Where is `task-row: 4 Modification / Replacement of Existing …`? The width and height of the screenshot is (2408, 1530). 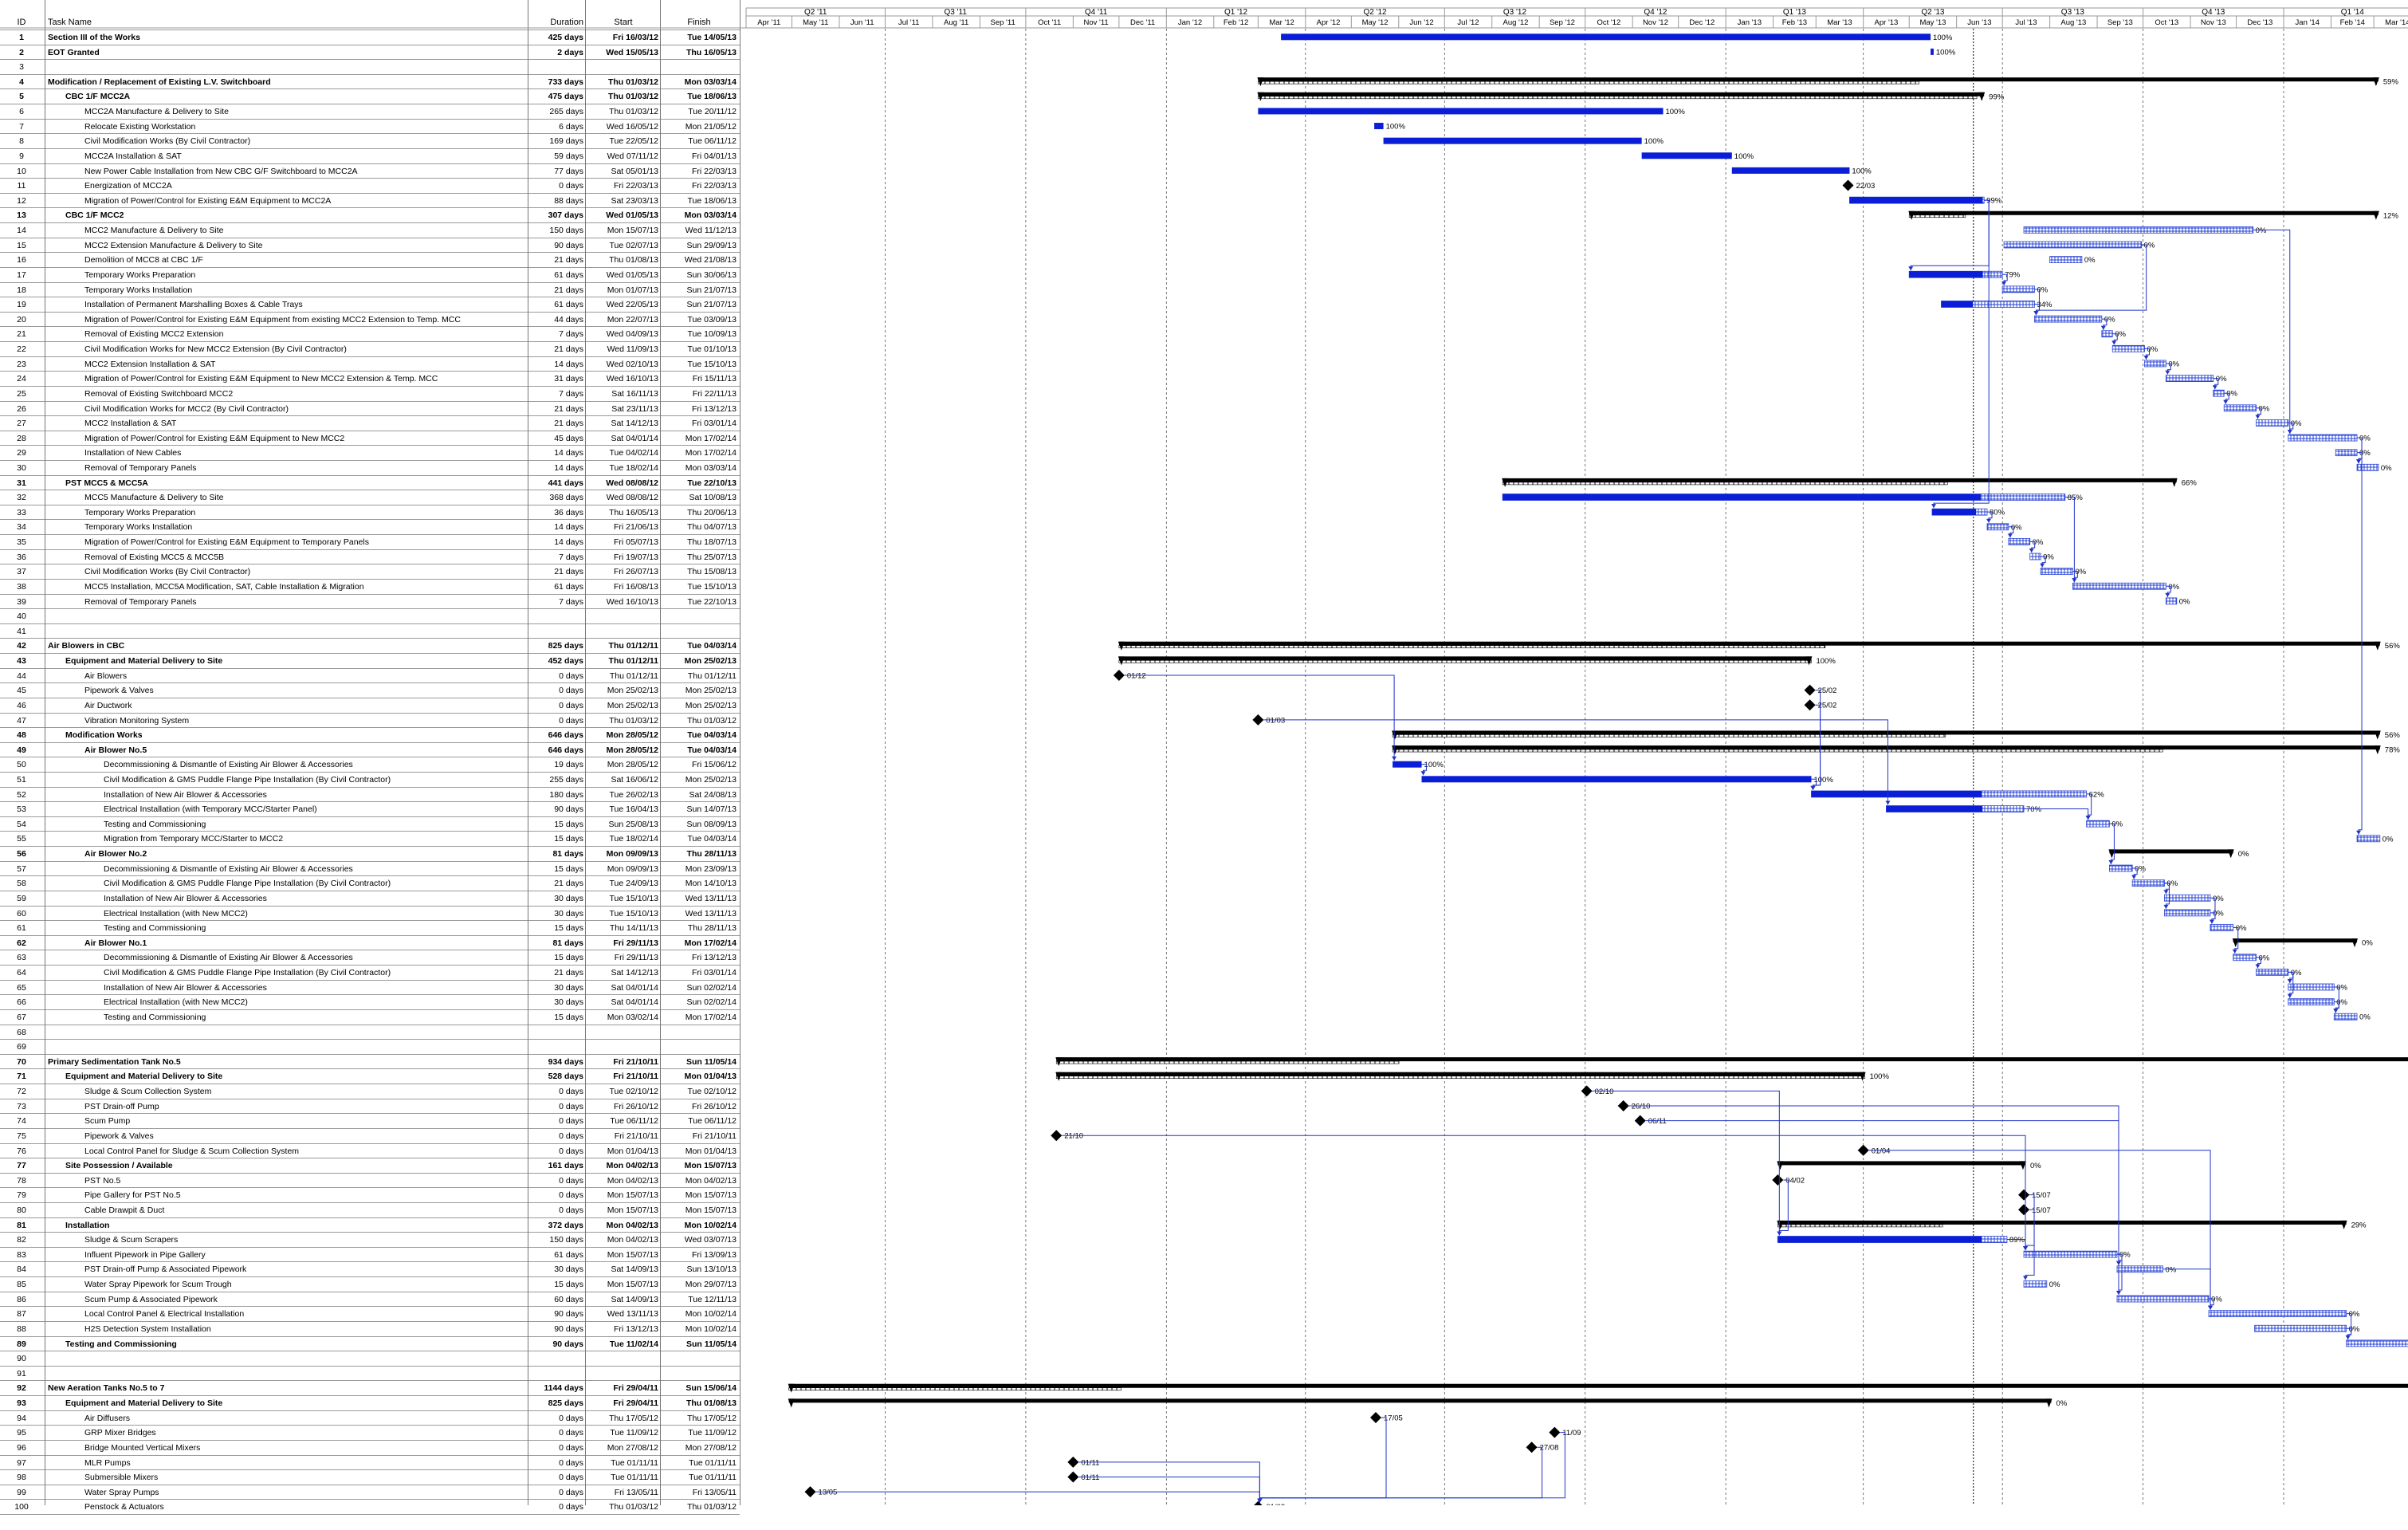
task-row: 4 Modification / Replacement of Existing … is located at coordinates (370, 81).